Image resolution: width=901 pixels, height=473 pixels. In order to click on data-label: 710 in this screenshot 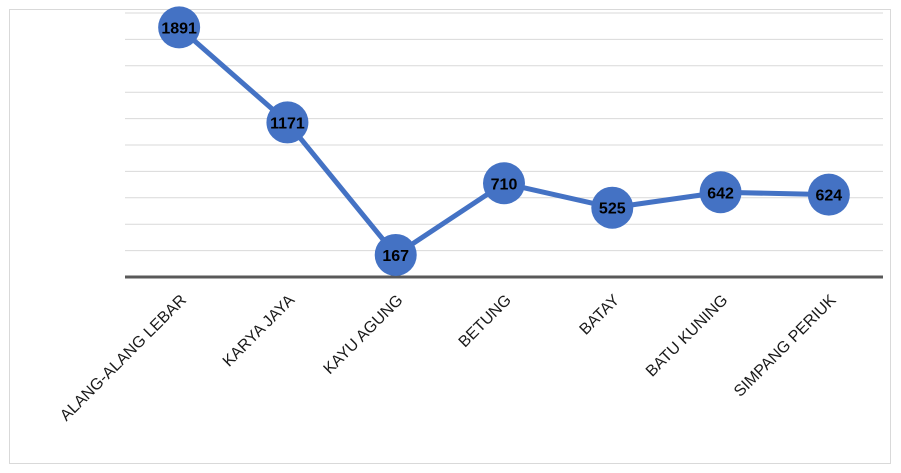, I will do `click(504, 184)`.